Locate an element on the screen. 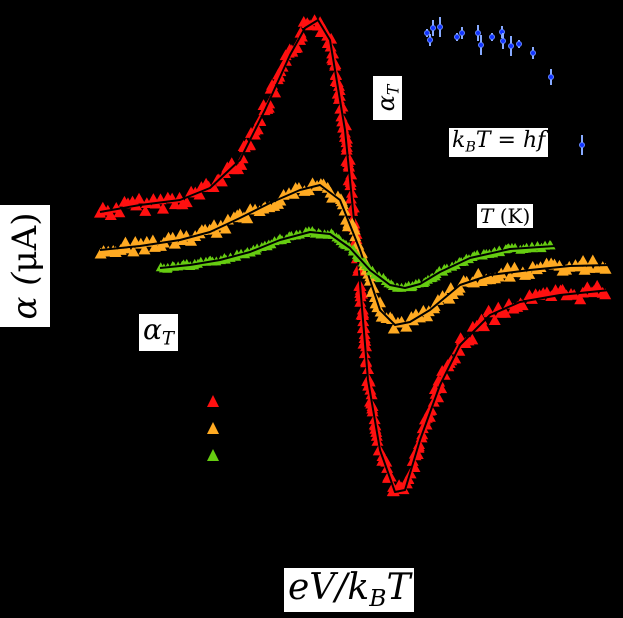 This screenshot has height=618, width=623. legend-markers is located at coordinates (213, 428).